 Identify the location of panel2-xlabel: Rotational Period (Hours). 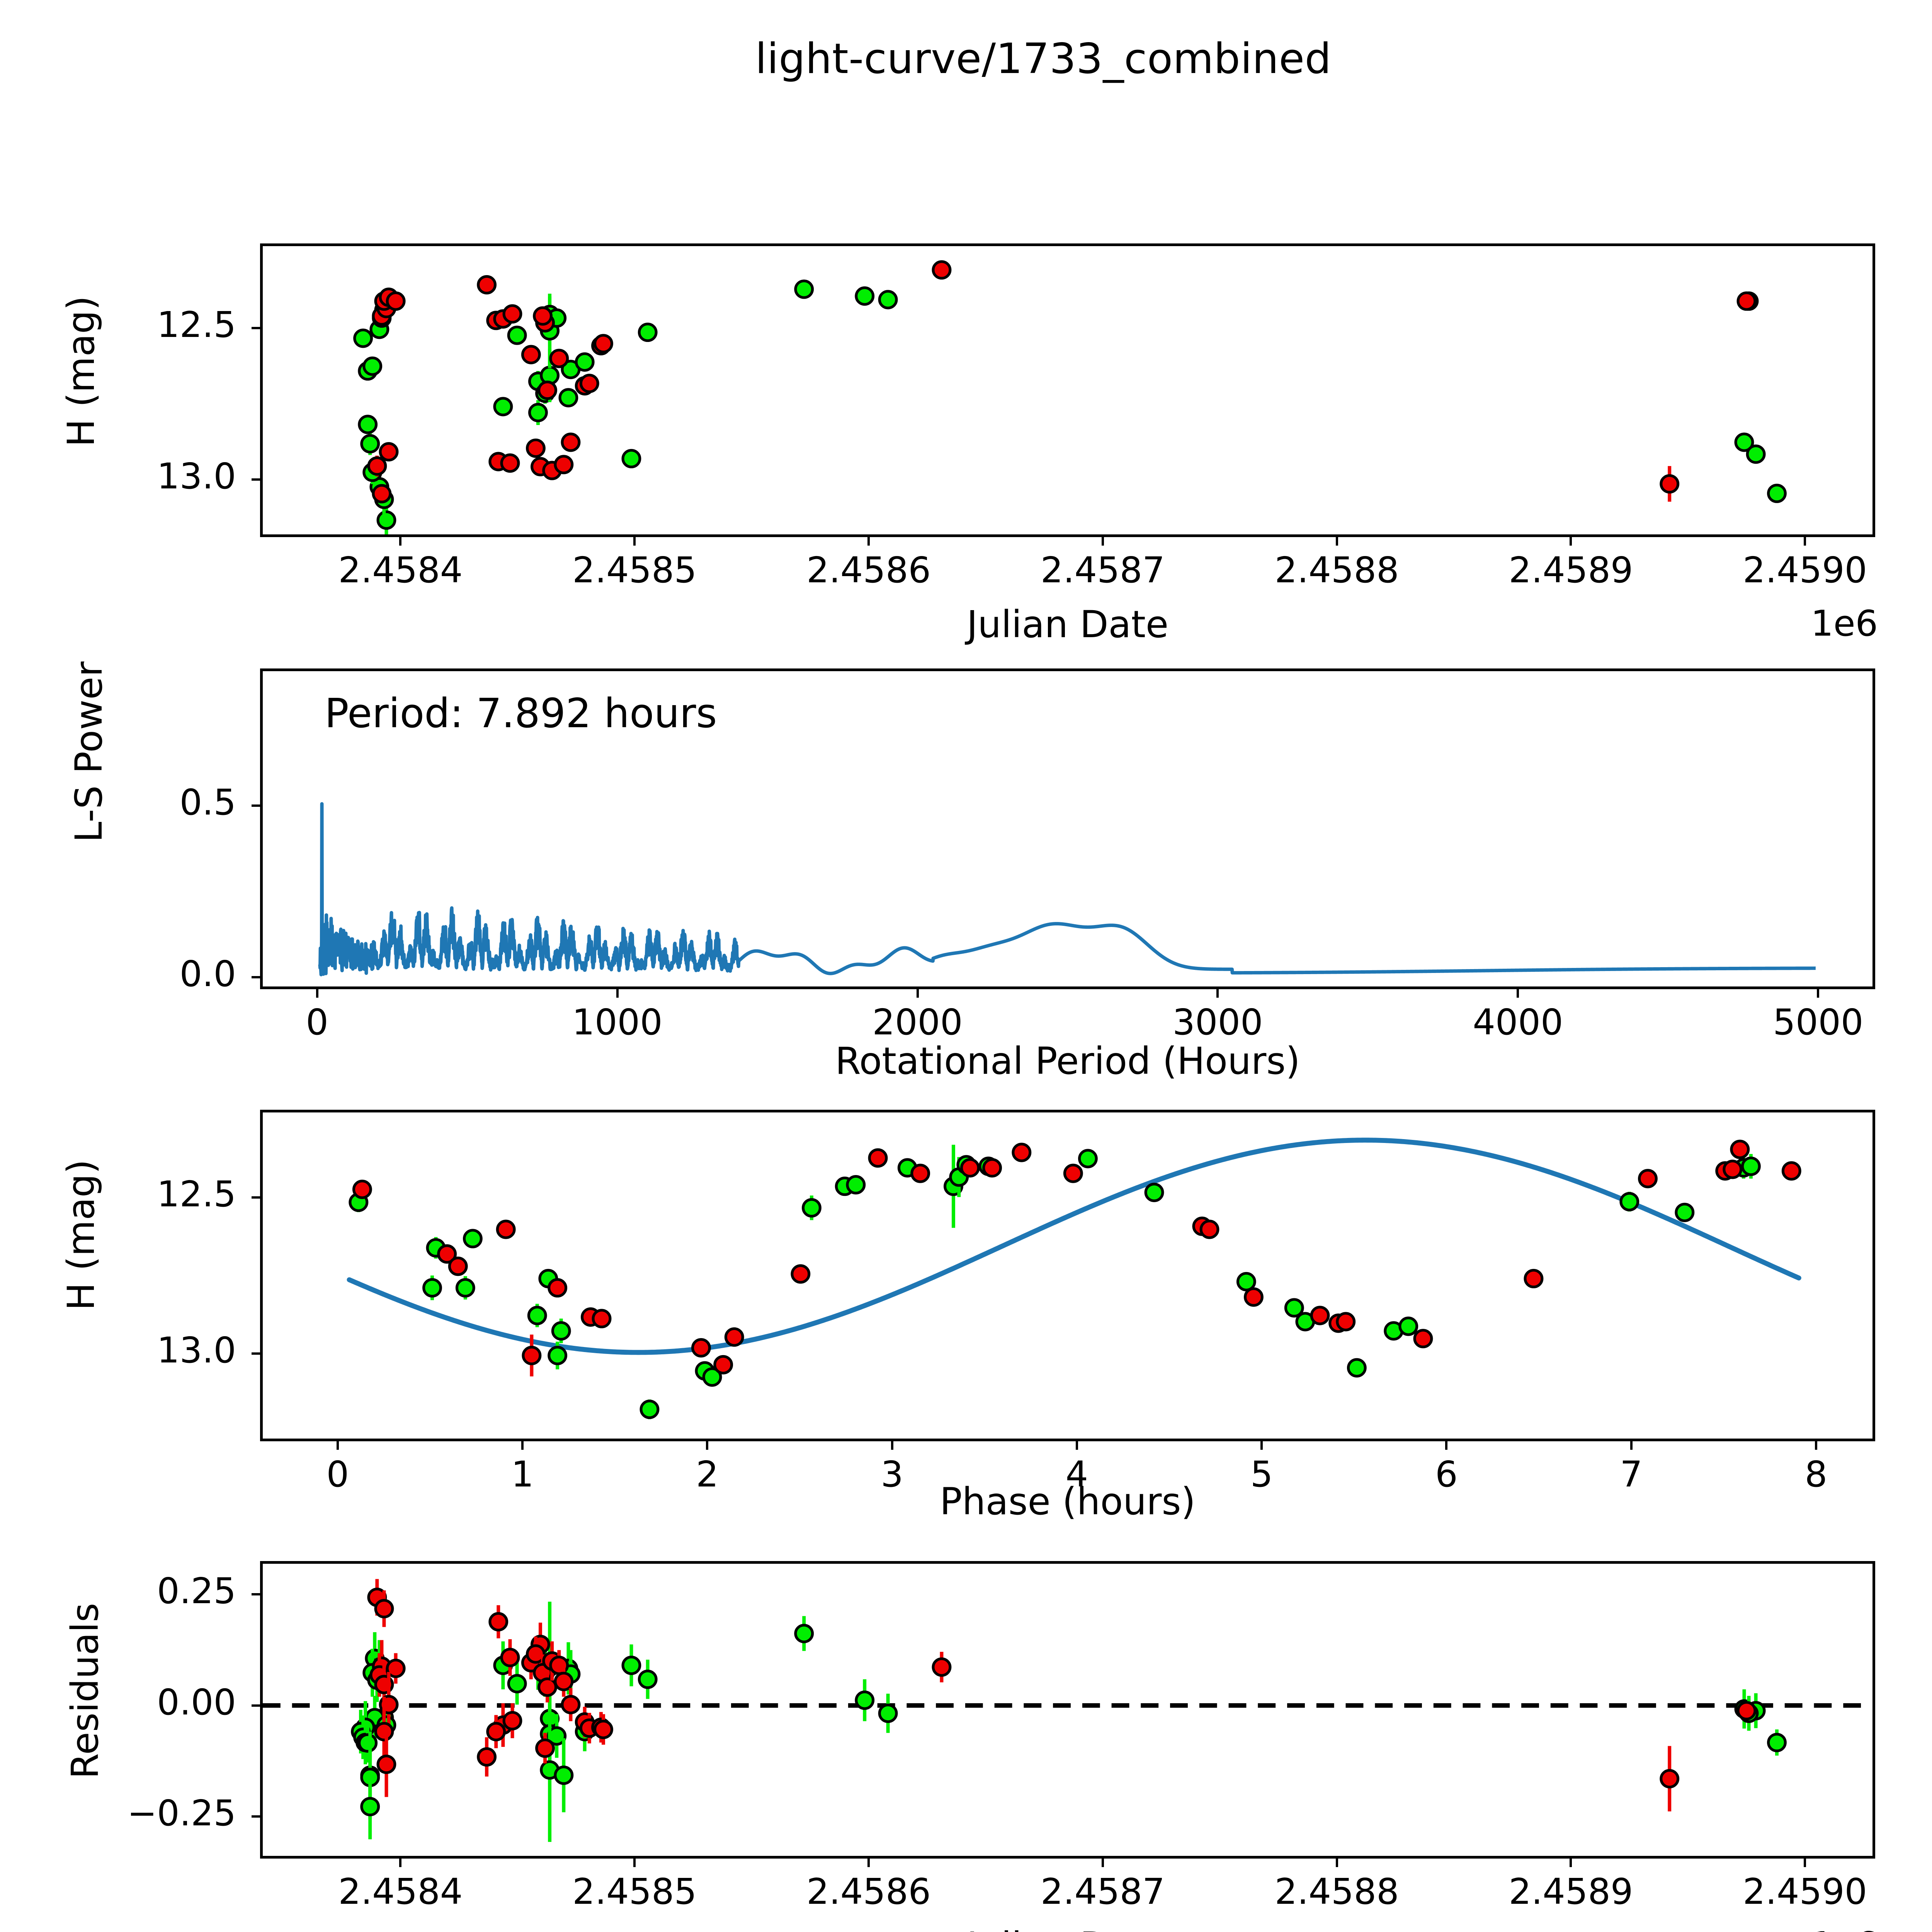
(1067, 1061).